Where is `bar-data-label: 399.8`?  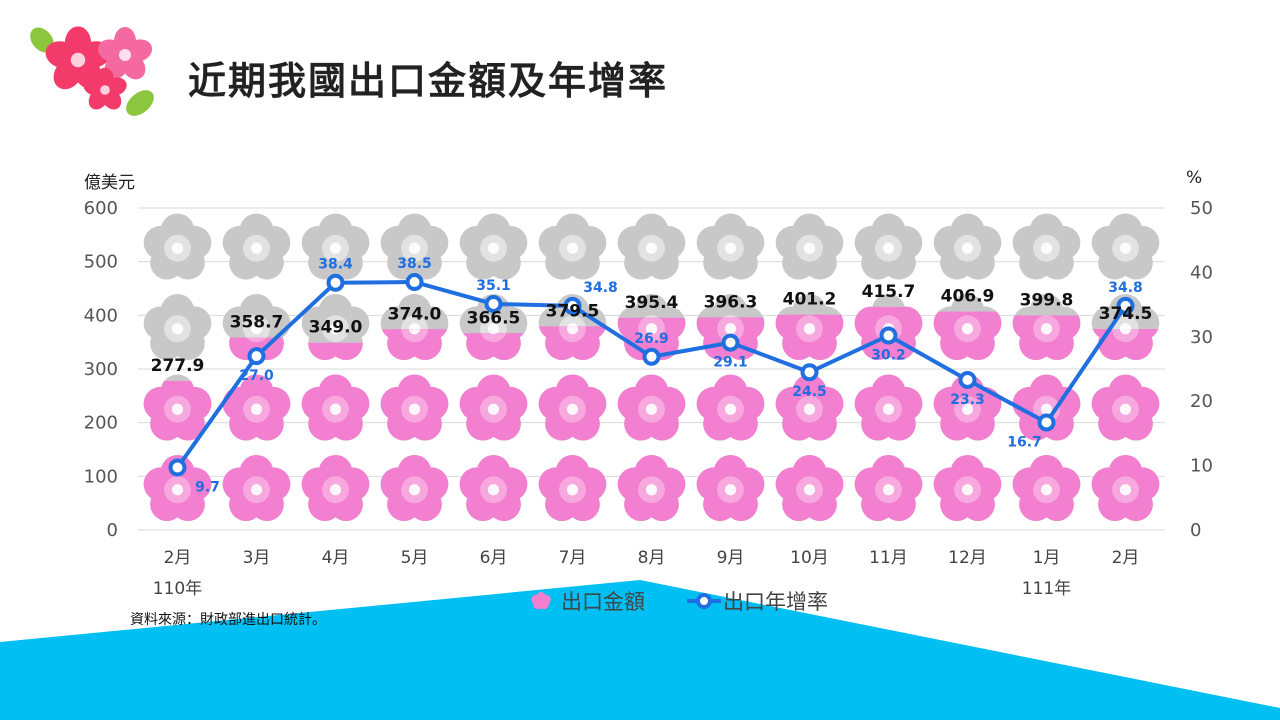 bar-data-label: 399.8 is located at coordinates (1047, 300).